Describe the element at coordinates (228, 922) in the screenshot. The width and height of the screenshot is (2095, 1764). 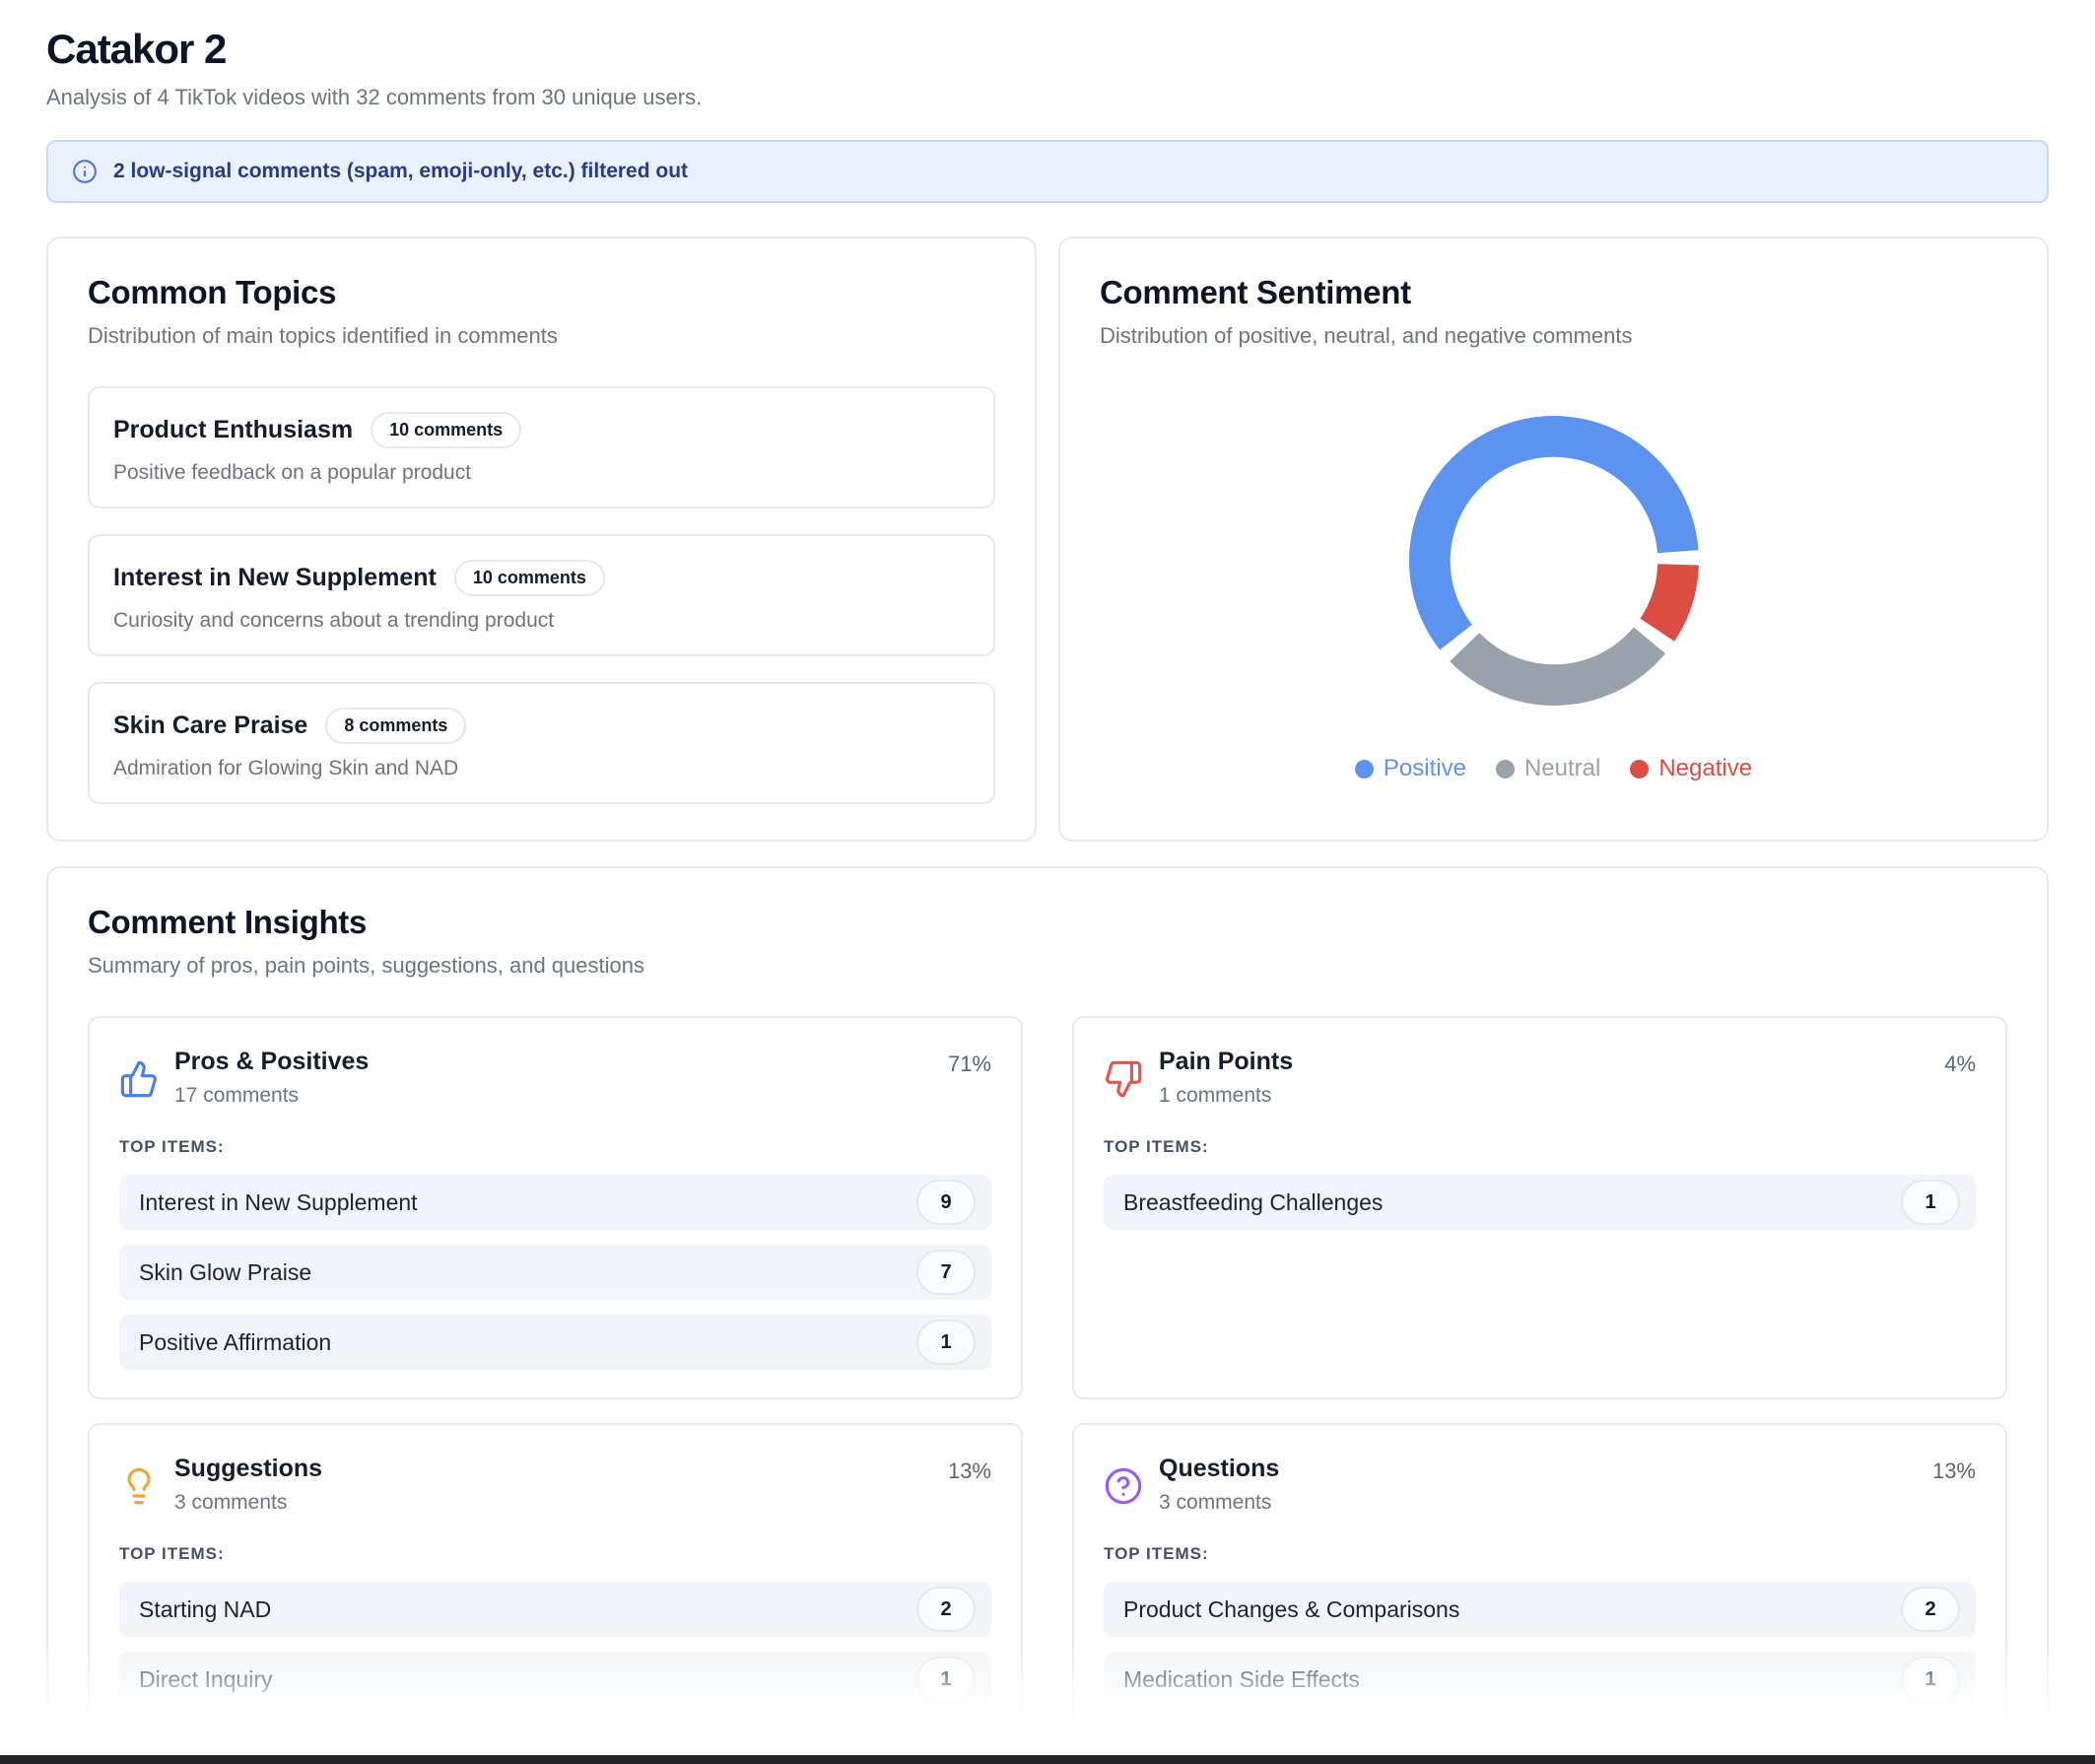
I see `comment-insights-title: Comment Insights` at that location.